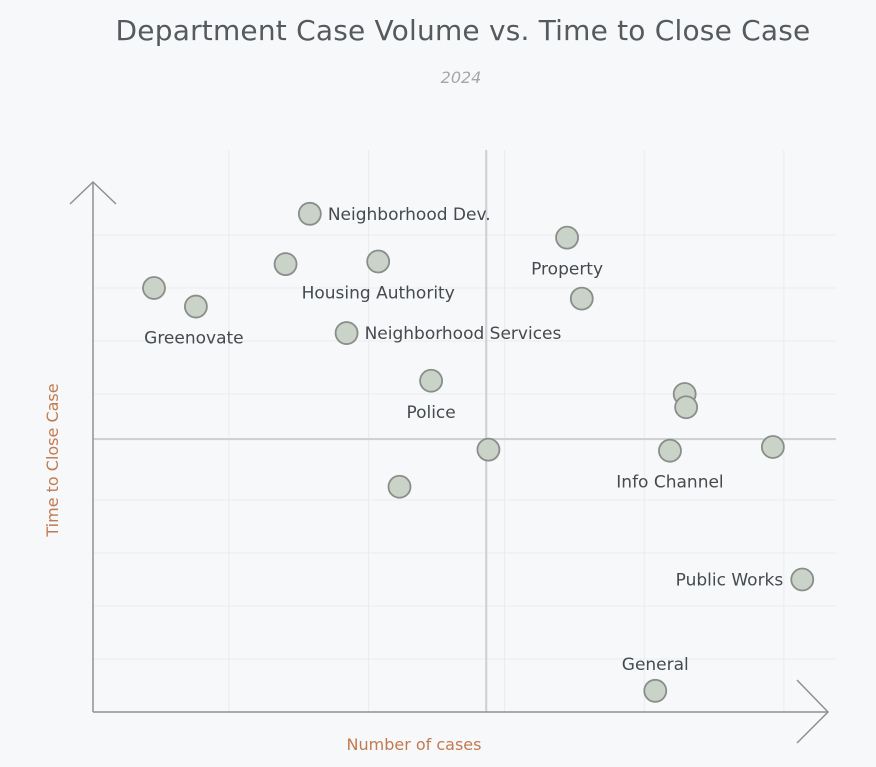 This screenshot has width=876, height=767. Describe the element at coordinates (463, 334) in the screenshot. I see `data-label: Neighborhood Services` at that location.